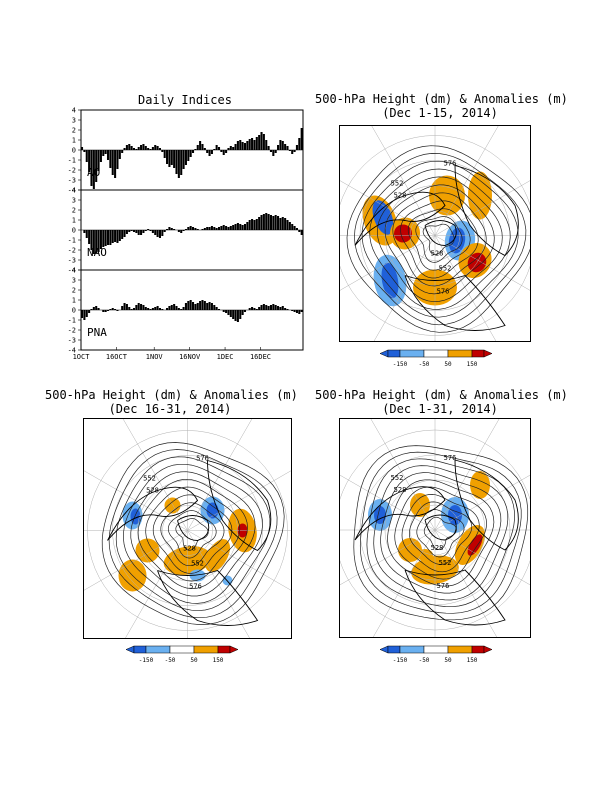  Describe the element at coordinates (82, 356) in the screenshot. I see `x-tick-label: 1OCT` at that location.